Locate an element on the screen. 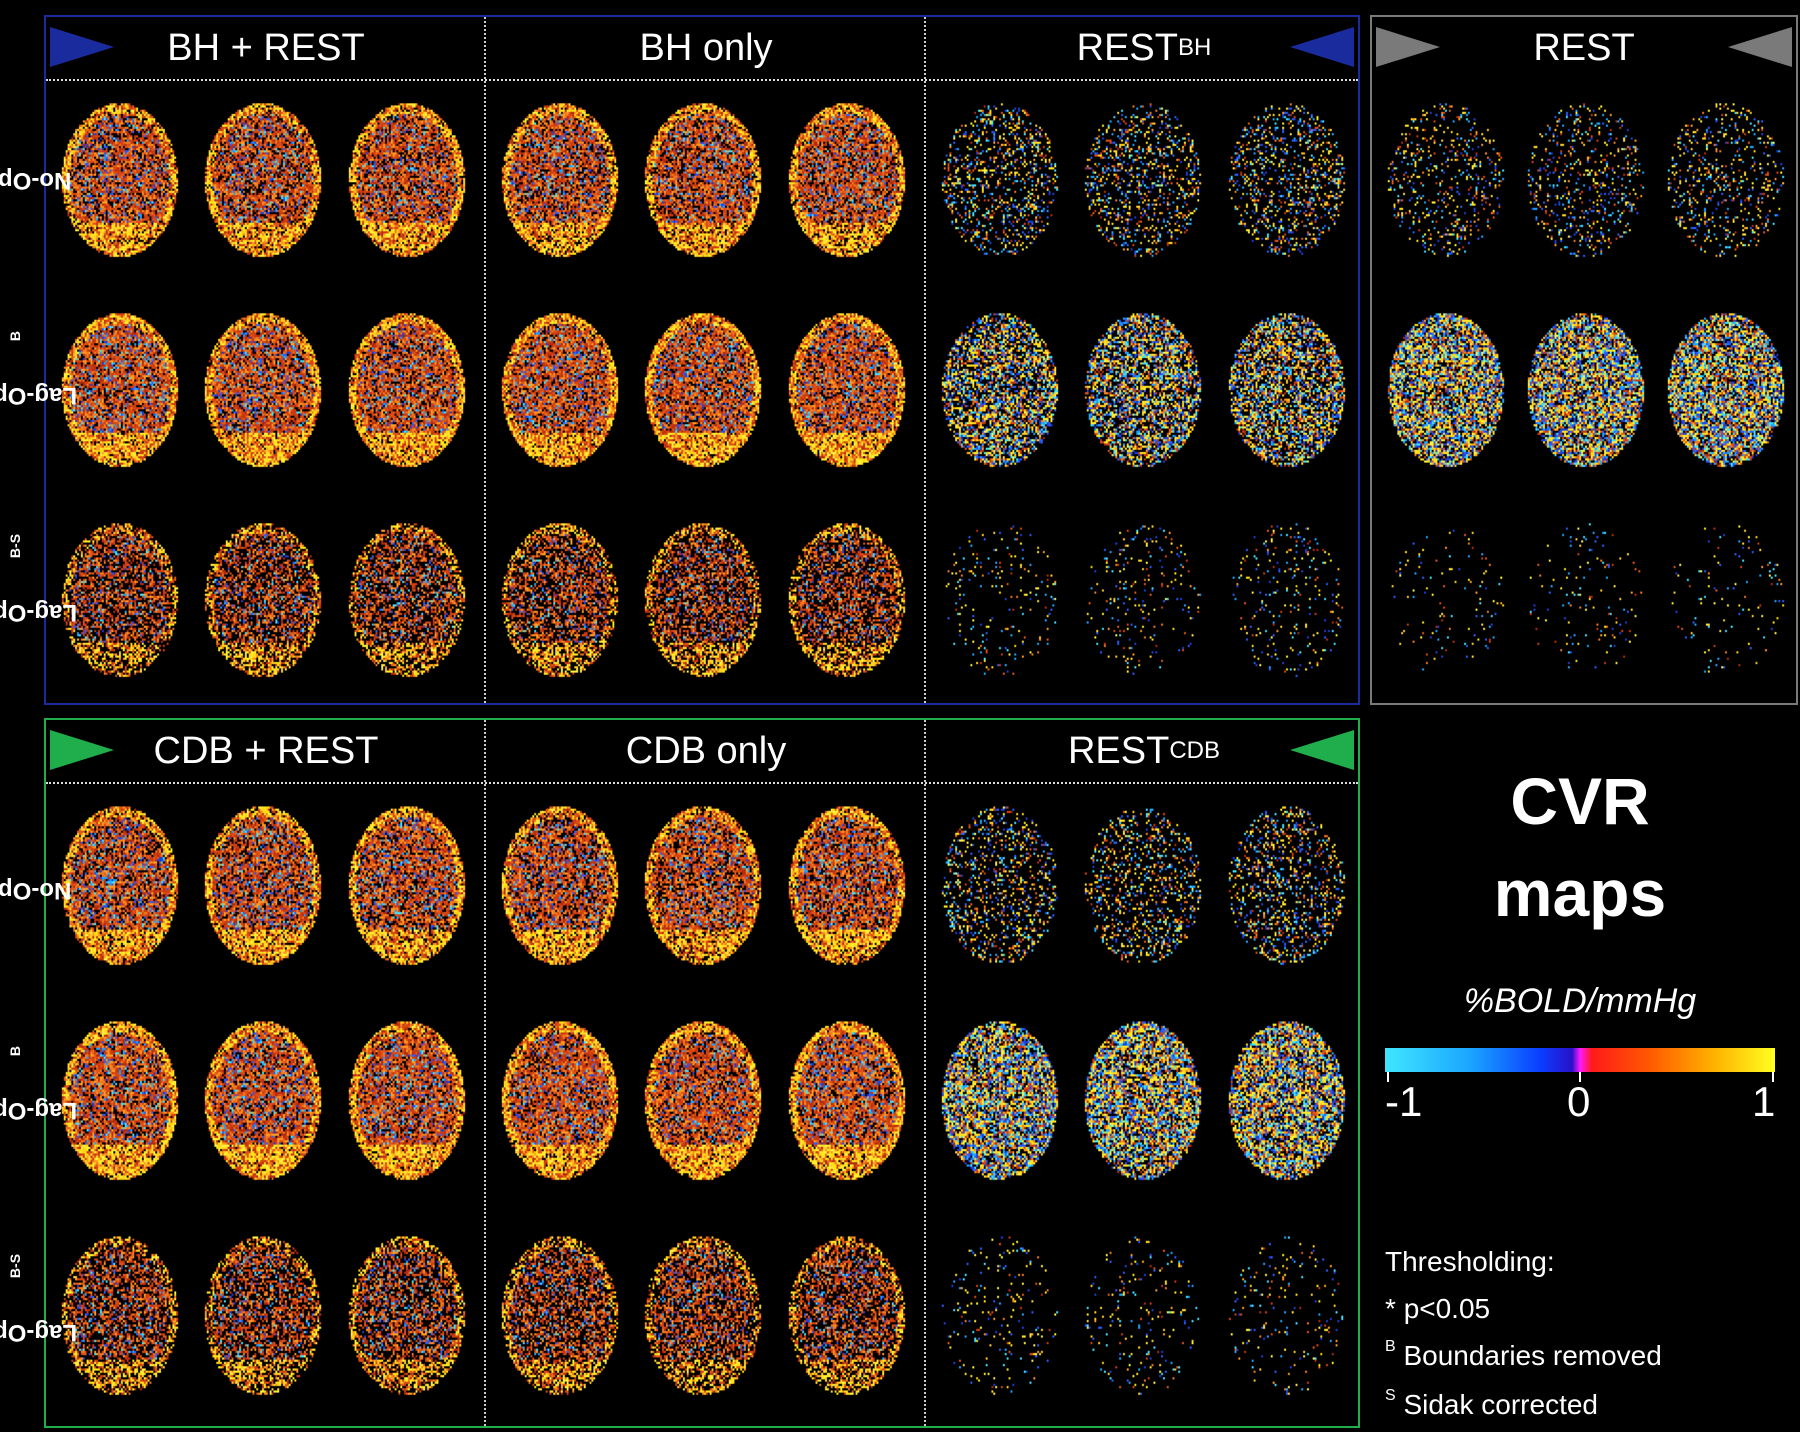 The width and height of the screenshot is (1800, 1432). legend-title: CVR maps is located at coordinates (1580, 847).